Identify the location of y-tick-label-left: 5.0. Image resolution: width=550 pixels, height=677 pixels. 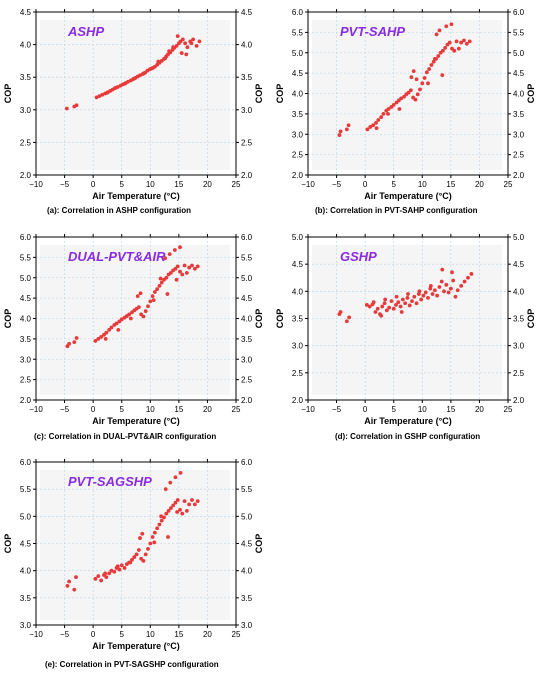
(26, 278).